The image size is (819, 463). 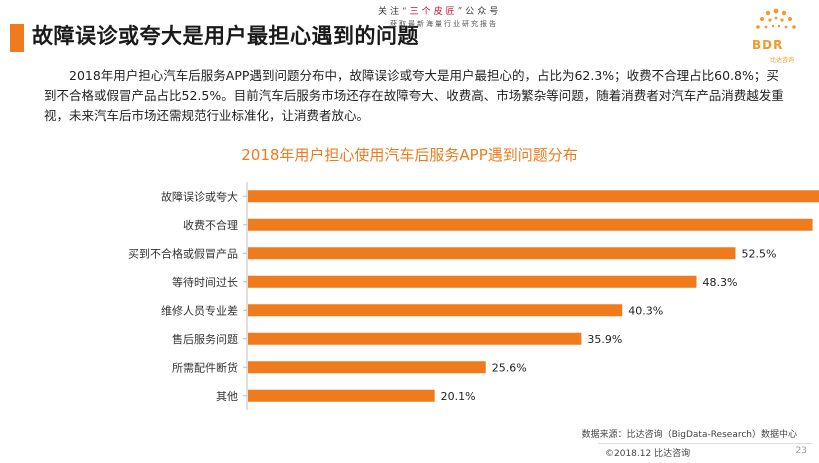 What do you see at coordinates (205, 339) in the screenshot?
I see `category-label: 售后服务问题` at bounding box center [205, 339].